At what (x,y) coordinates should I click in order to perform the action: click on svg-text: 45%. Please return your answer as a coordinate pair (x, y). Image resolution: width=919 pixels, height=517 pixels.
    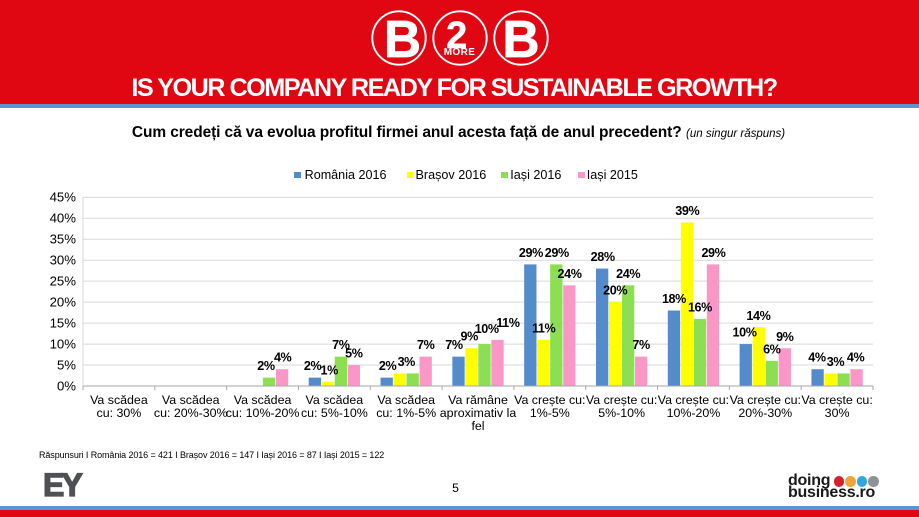
    Looking at the image, I should click on (63, 197).